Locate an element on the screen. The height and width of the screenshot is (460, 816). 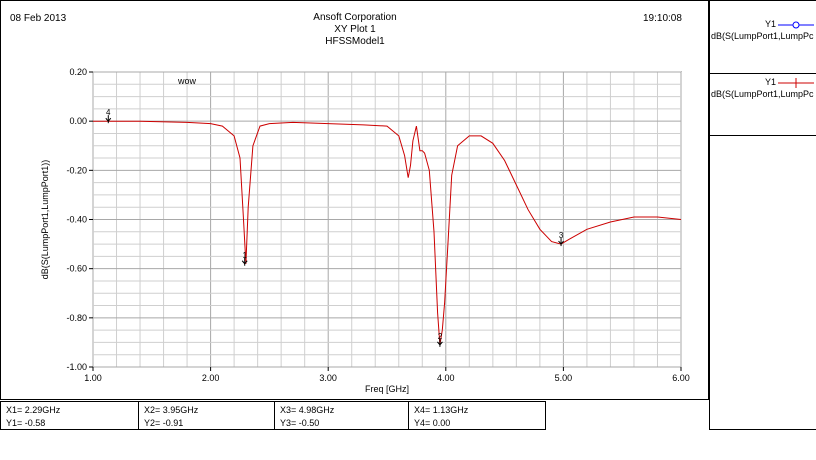
legend-plus-symbol-icon is located at coordinates (796, 83).